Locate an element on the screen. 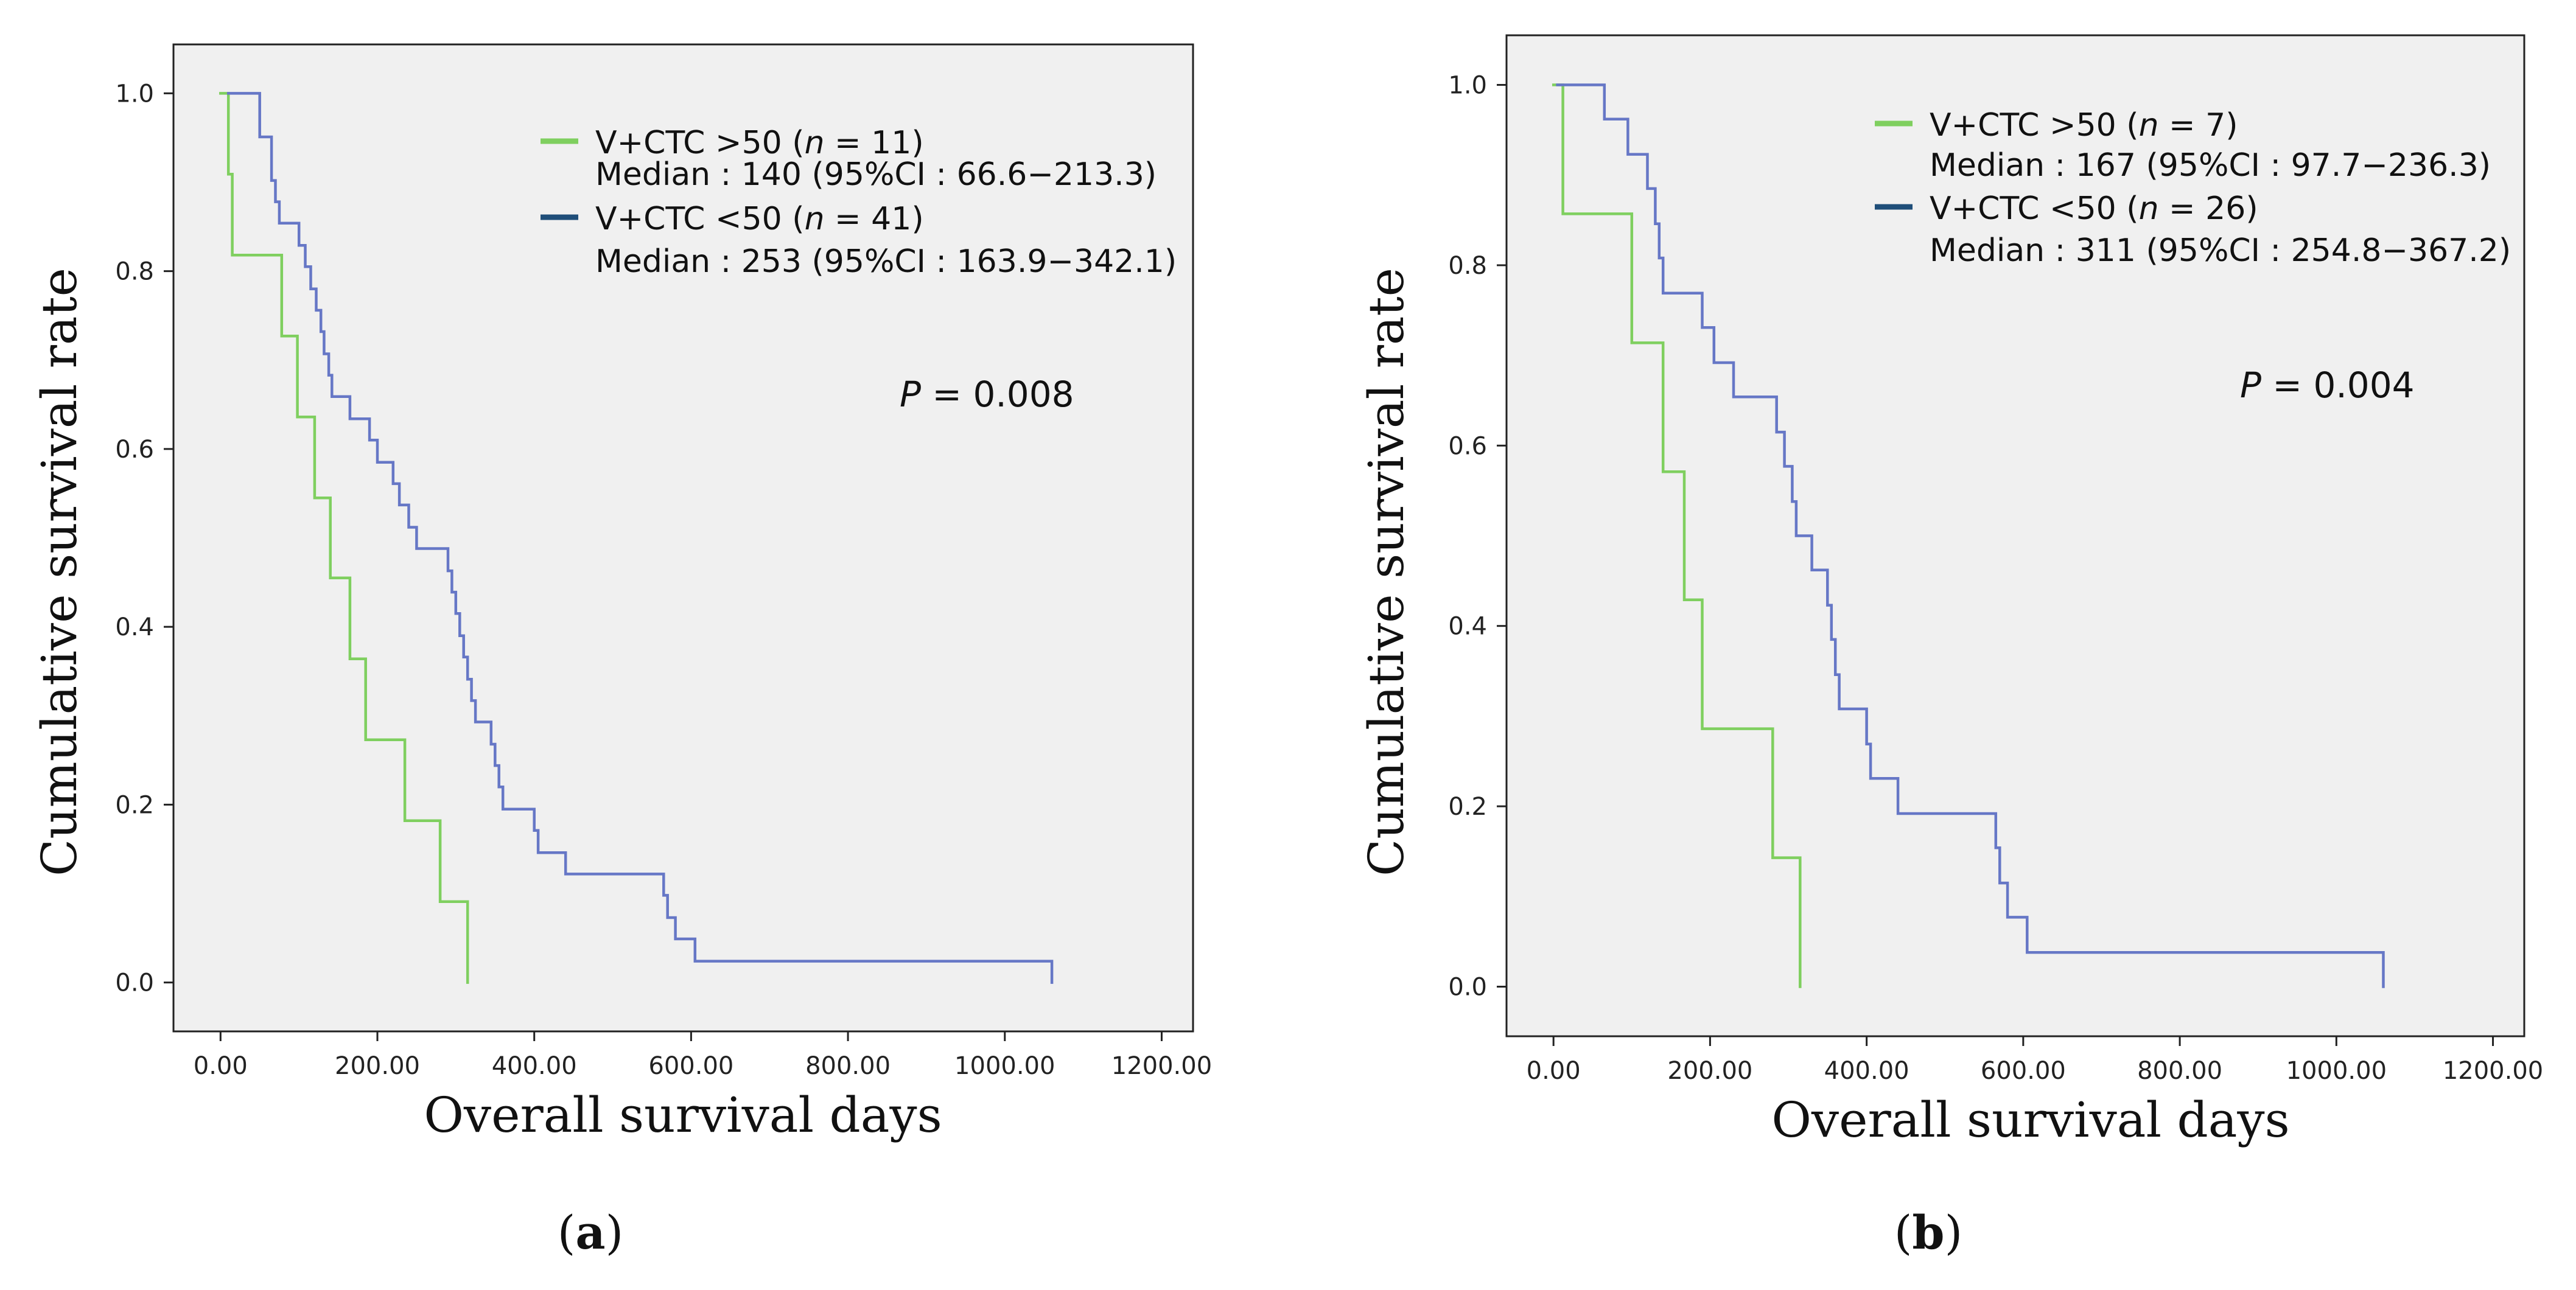 The width and height of the screenshot is (2576, 1290). a-y-tick-label: 0.4 is located at coordinates (134, 627).